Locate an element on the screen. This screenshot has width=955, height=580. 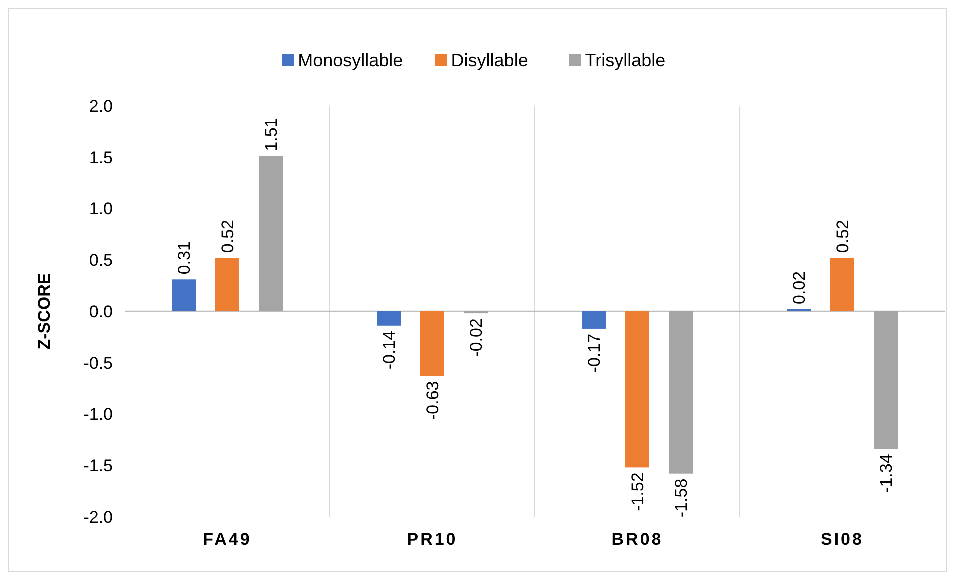
x-tick-label: SI08 is located at coordinates (842, 539).